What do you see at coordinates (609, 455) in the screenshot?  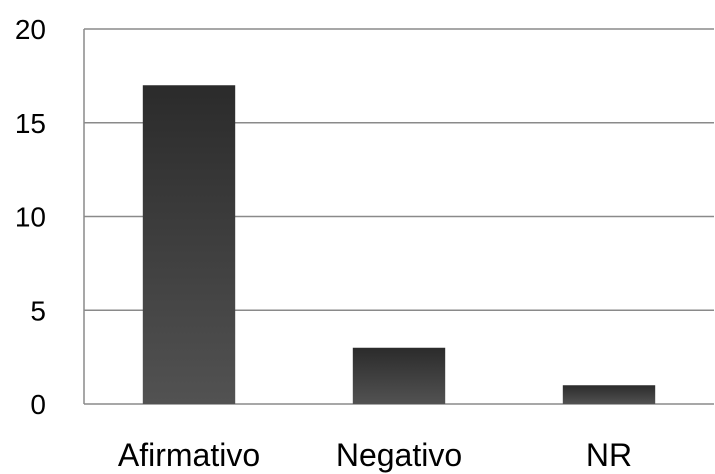 I see `x-category-label: NR` at bounding box center [609, 455].